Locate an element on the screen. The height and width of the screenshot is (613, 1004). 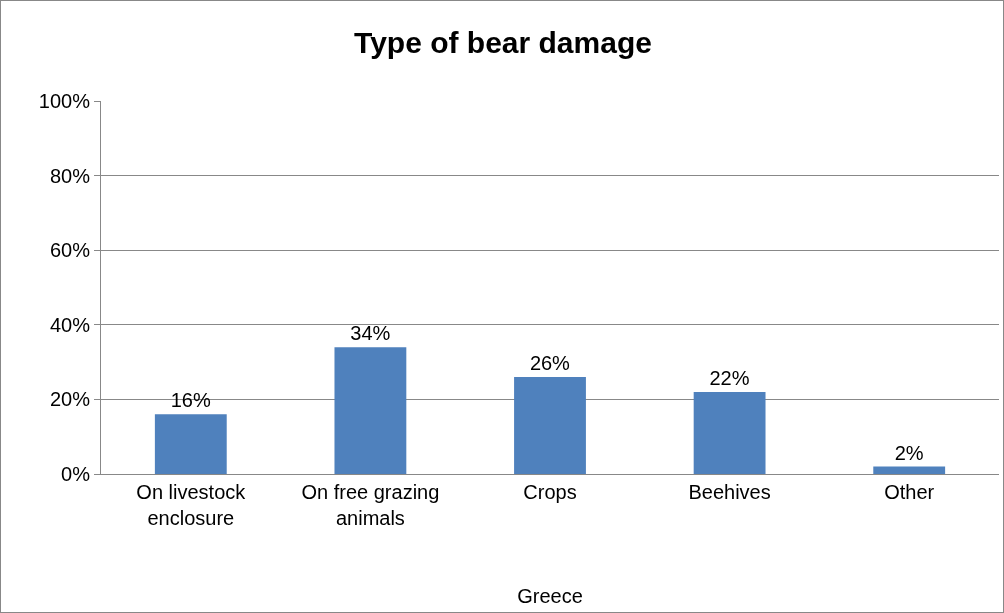
x-tick-label: Other is located at coordinates (909, 492).